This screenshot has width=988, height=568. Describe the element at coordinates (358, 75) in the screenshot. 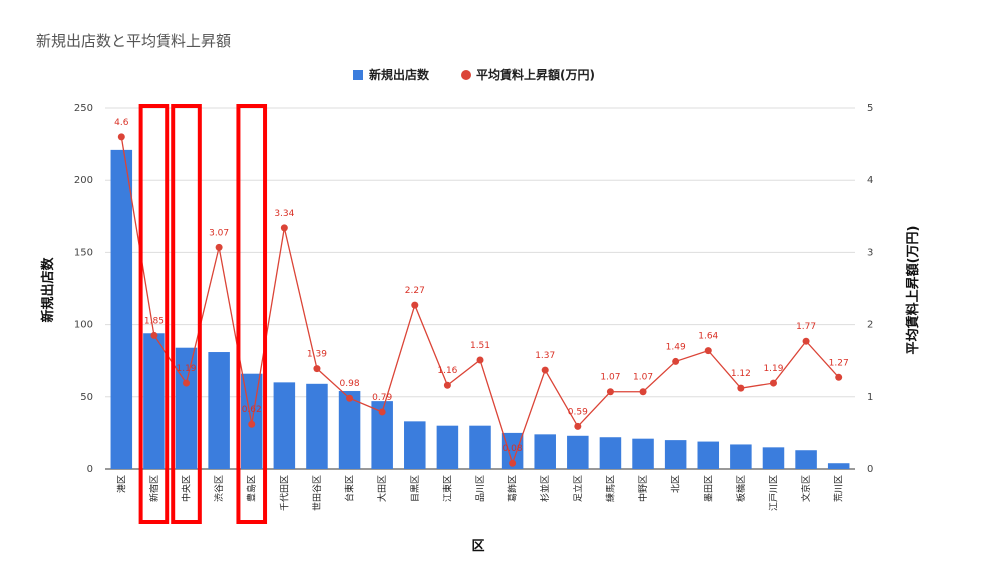

I see `legend-bar-swatch` at that location.